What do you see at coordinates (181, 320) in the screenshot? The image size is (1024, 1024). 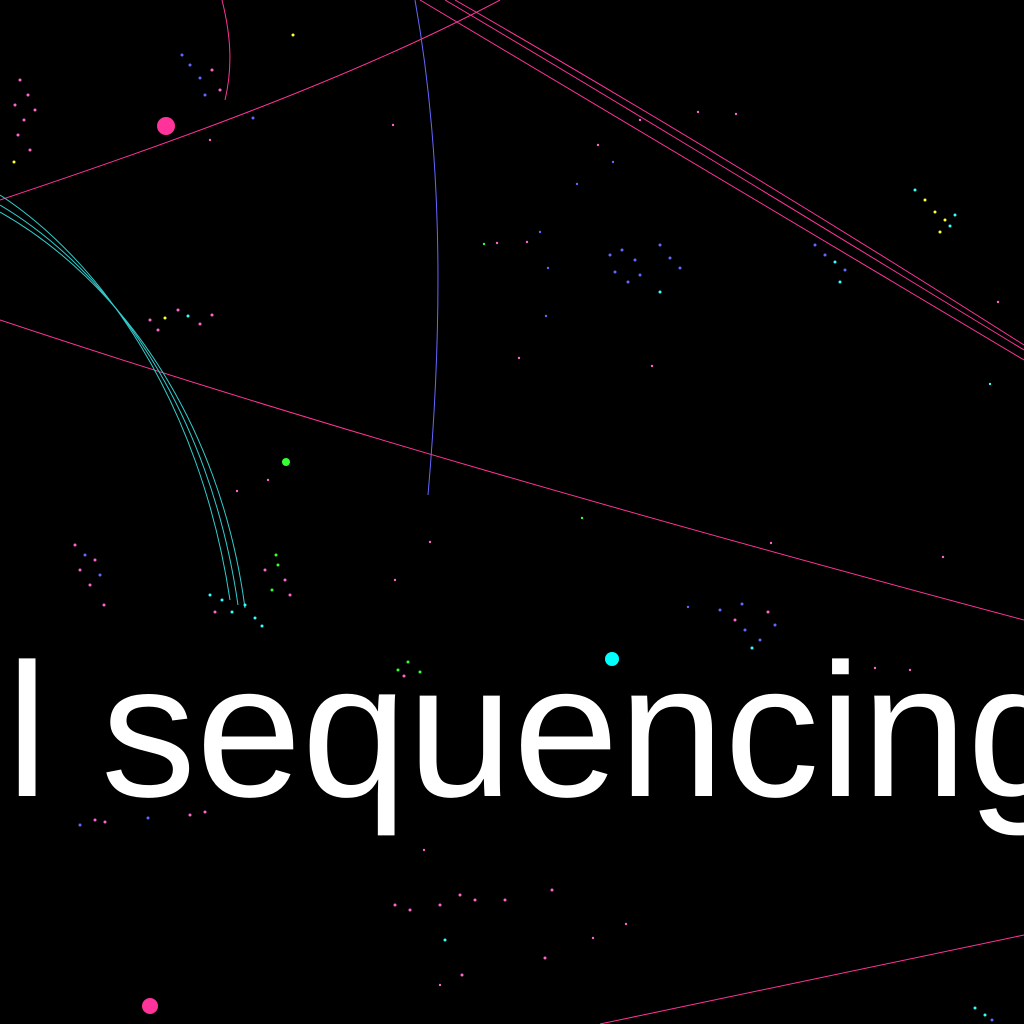 I see `hit-cluster-mid-left` at bounding box center [181, 320].